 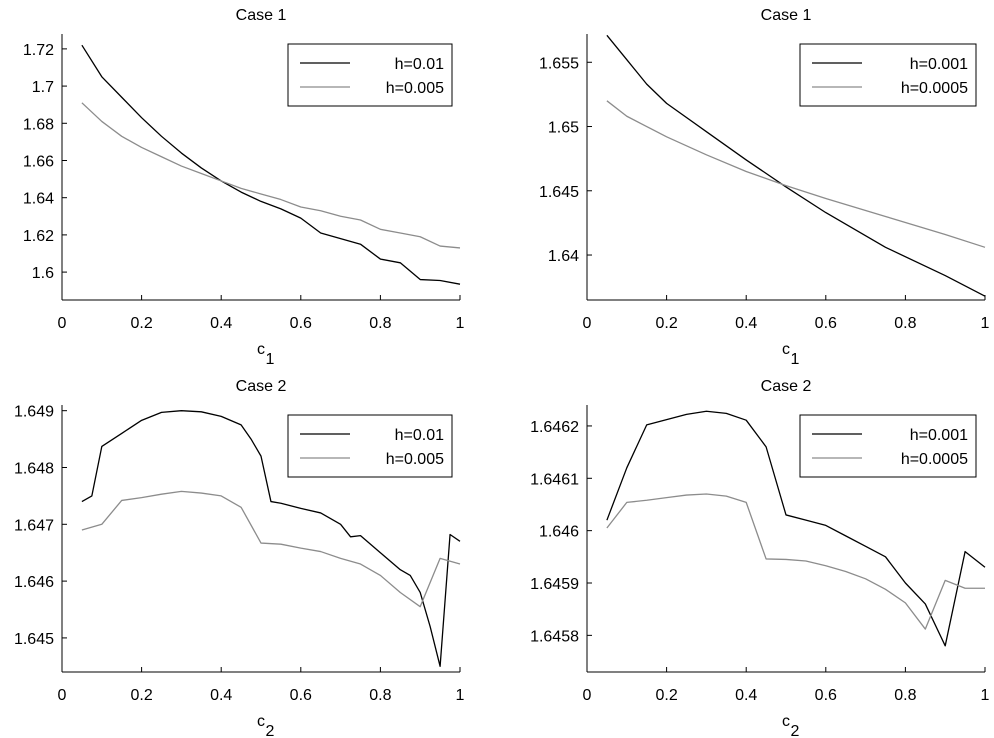 What do you see at coordinates (43, 87) in the screenshot?
I see `y-tick-label: 1.7` at bounding box center [43, 87].